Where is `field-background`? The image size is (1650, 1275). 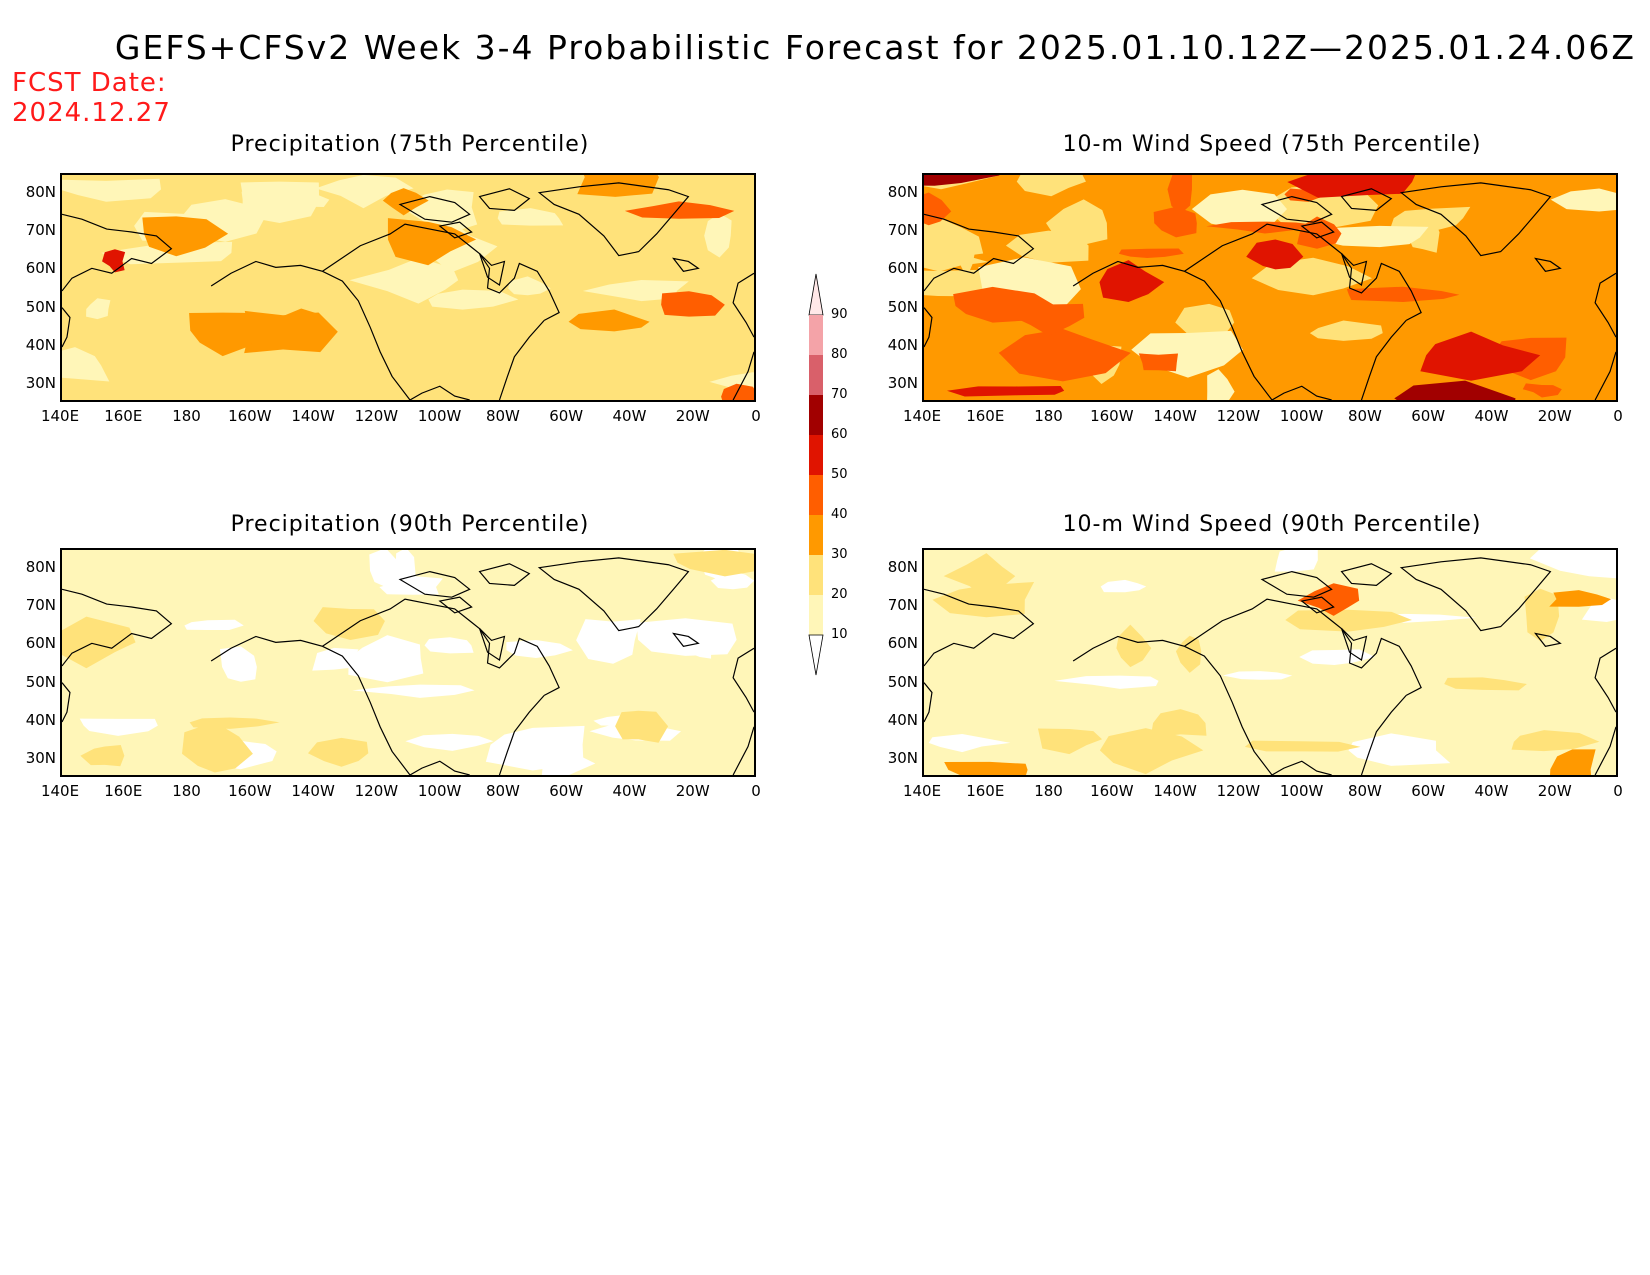
field-background is located at coordinates (1270, 662).